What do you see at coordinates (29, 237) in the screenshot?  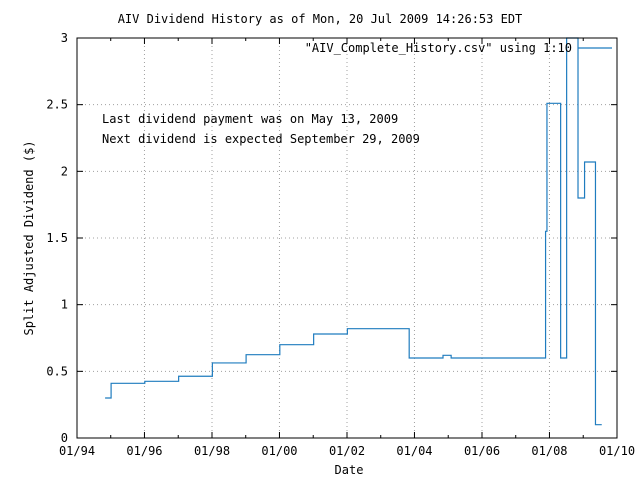 I see `y-axis-label: Split Adjusted Dividend ($)` at bounding box center [29, 237].